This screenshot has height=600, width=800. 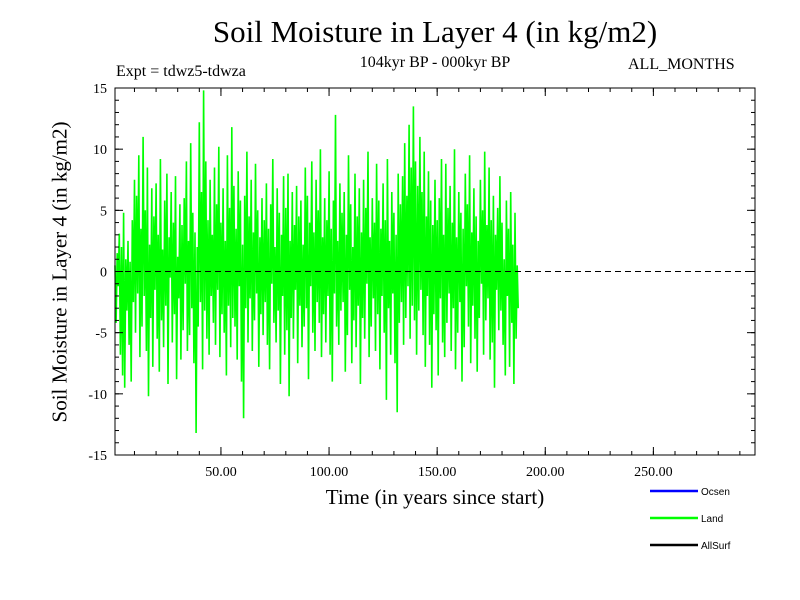 What do you see at coordinates (181, 71) in the screenshot?
I see `experiment-label: Expt = tdwz5-tdwza` at bounding box center [181, 71].